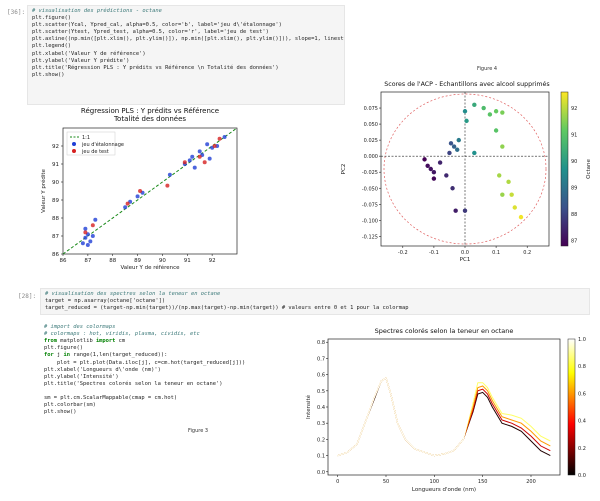 This screenshot has height=501, width=600. What do you see at coordinates (483, 482) in the screenshot?
I see `x-tick-label: 150` at bounding box center [483, 482].